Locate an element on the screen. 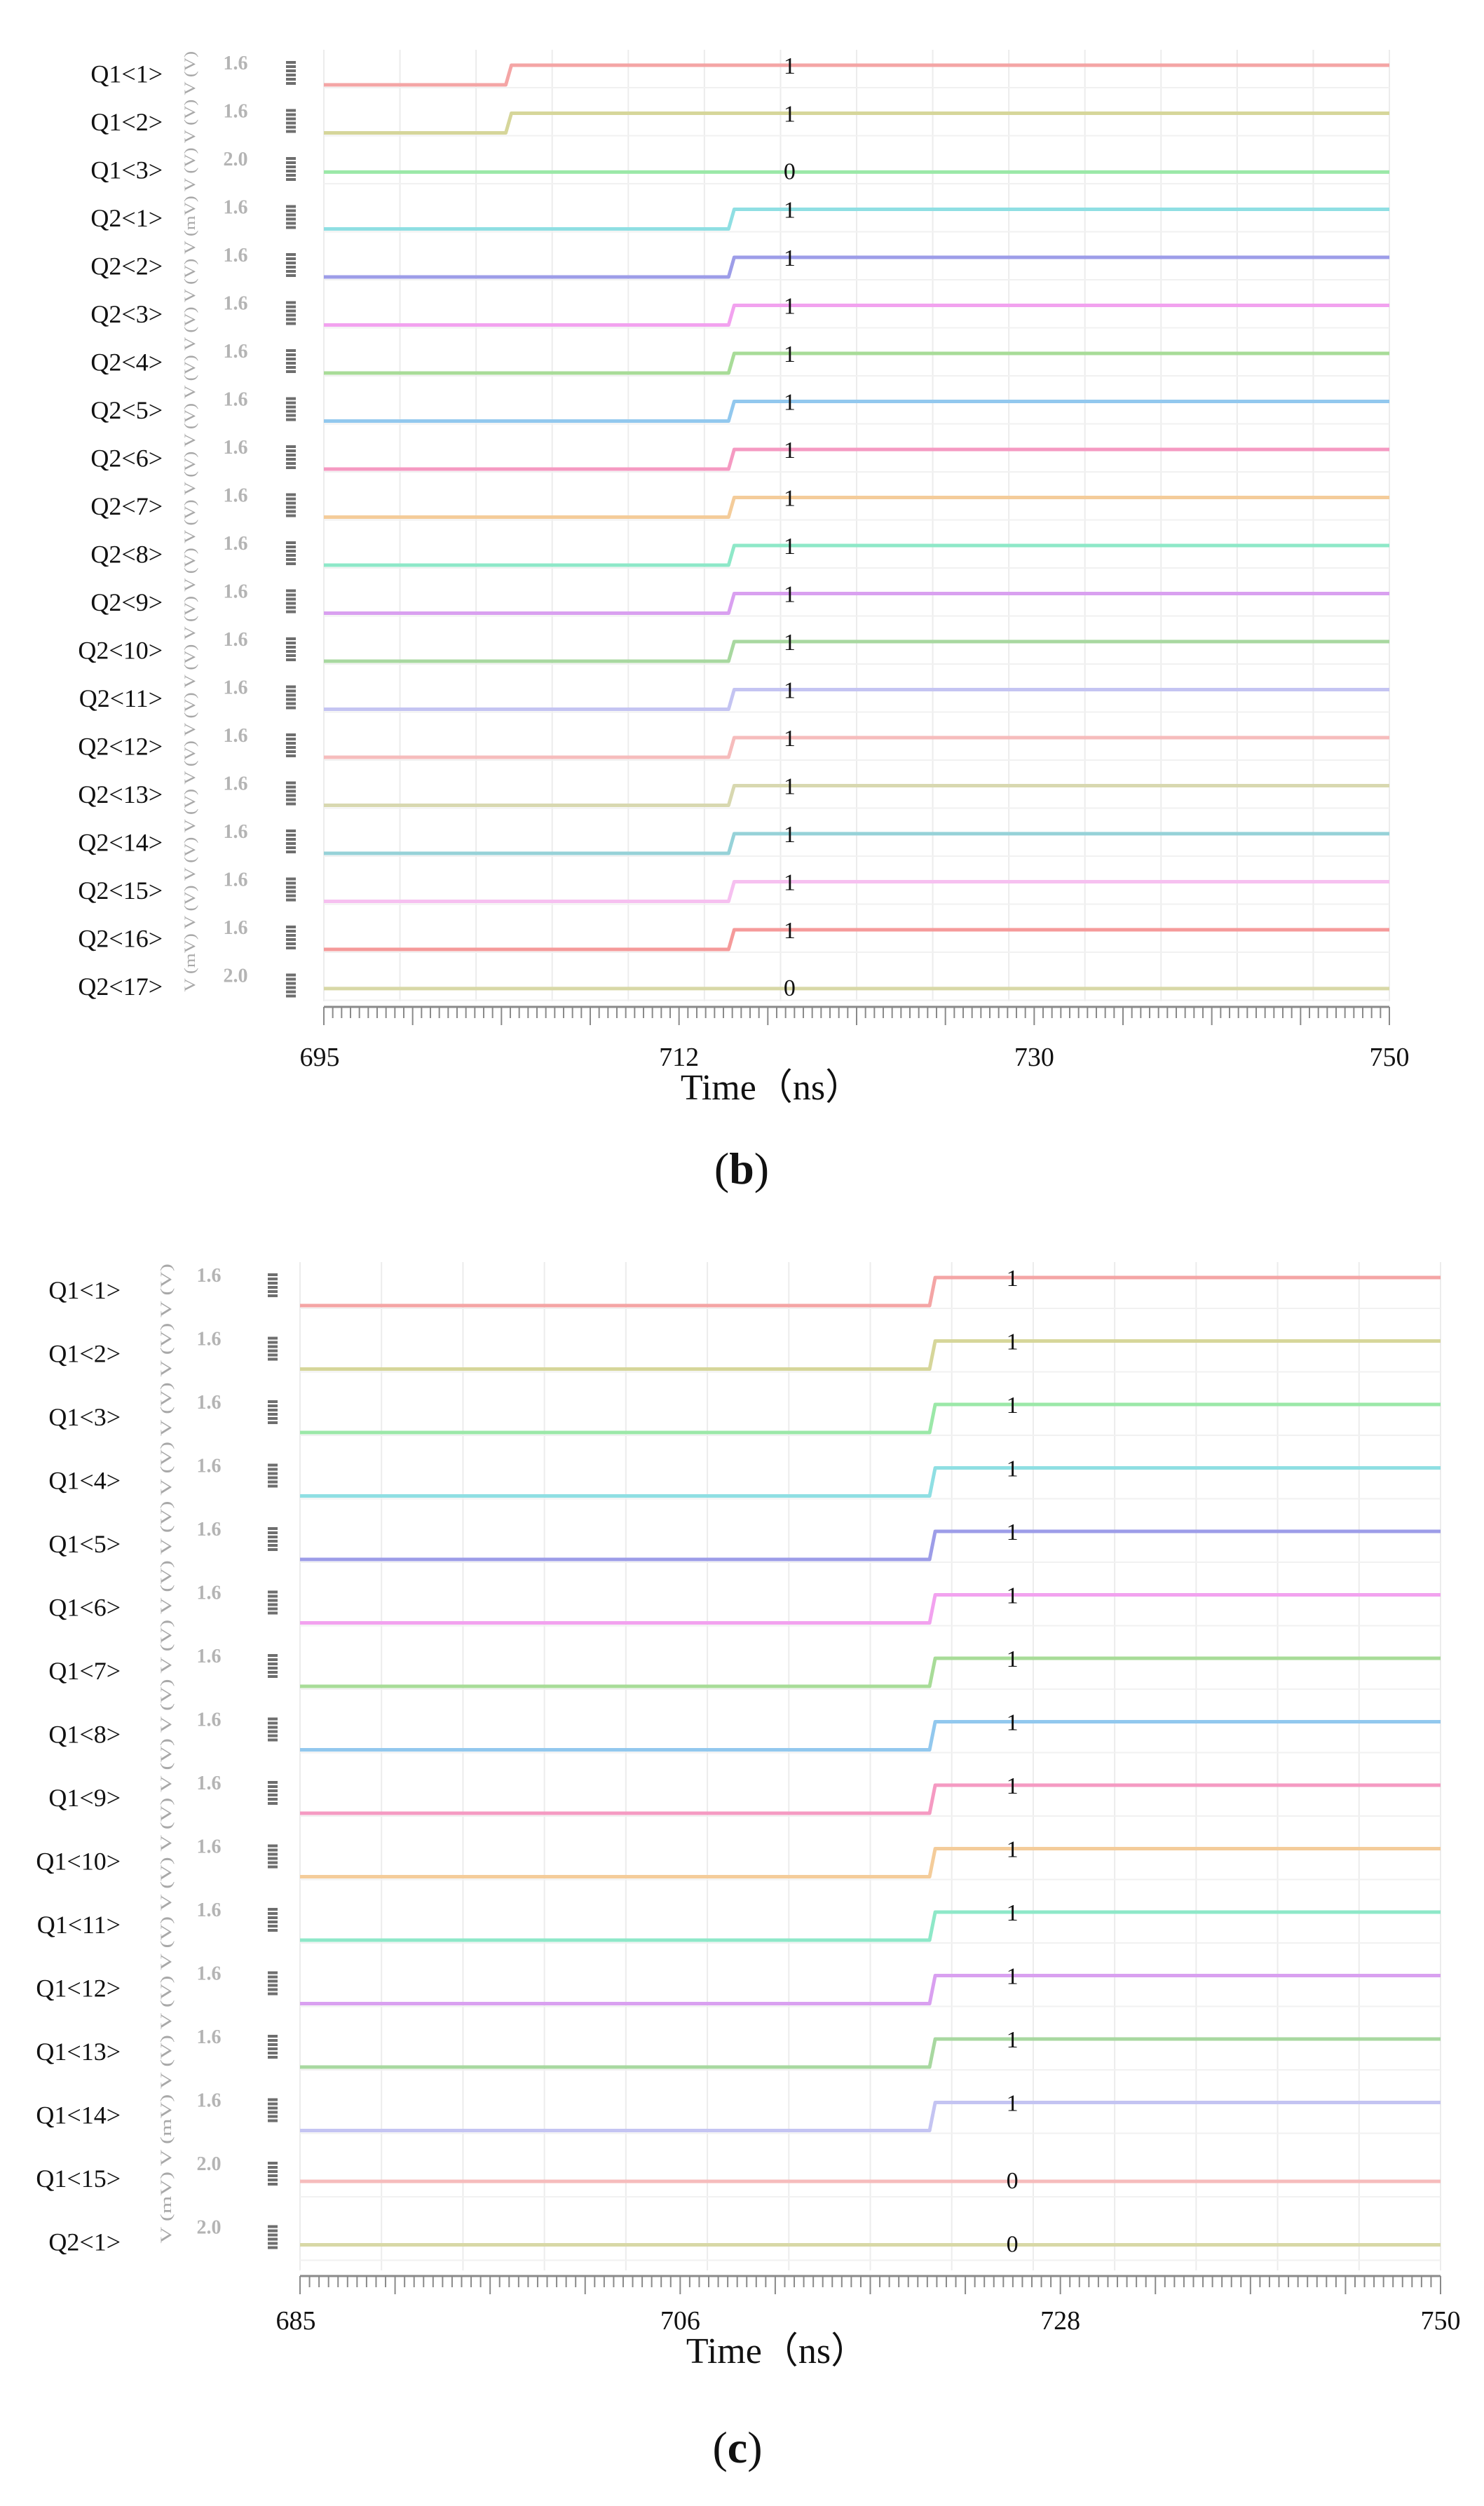  signal-label: Q2<3> is located at coordinates (126, 314).